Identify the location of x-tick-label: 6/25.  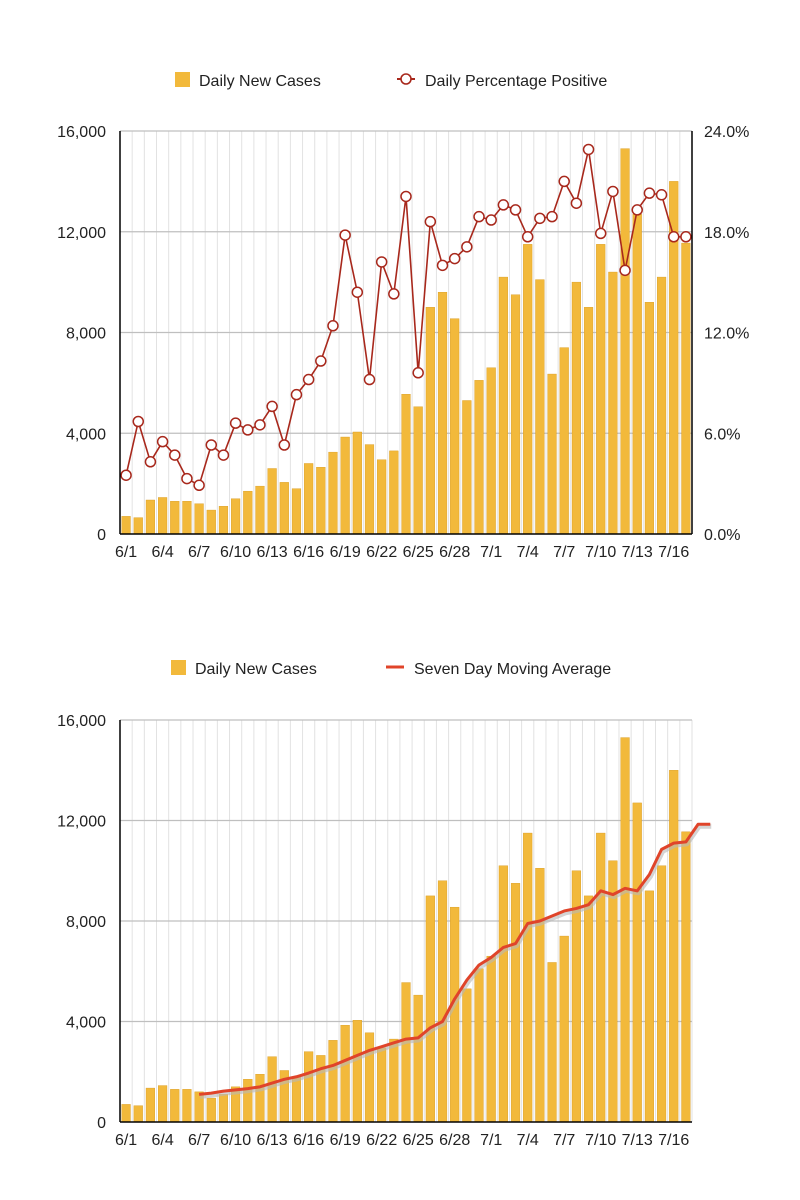
(418, 552).